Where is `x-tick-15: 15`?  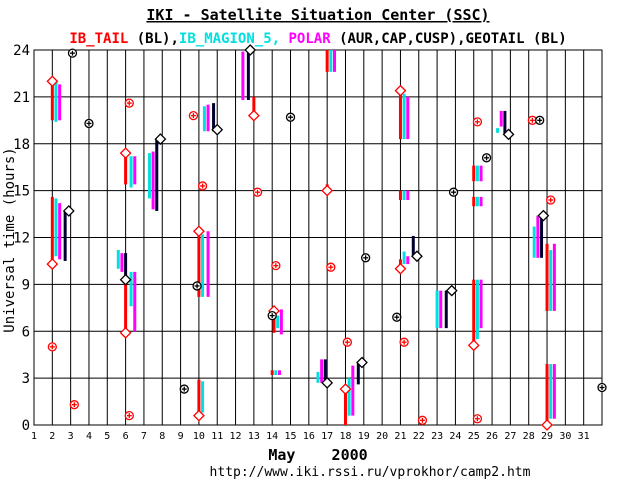
x-tick-15: 15 is located at coordinates (290, 436).